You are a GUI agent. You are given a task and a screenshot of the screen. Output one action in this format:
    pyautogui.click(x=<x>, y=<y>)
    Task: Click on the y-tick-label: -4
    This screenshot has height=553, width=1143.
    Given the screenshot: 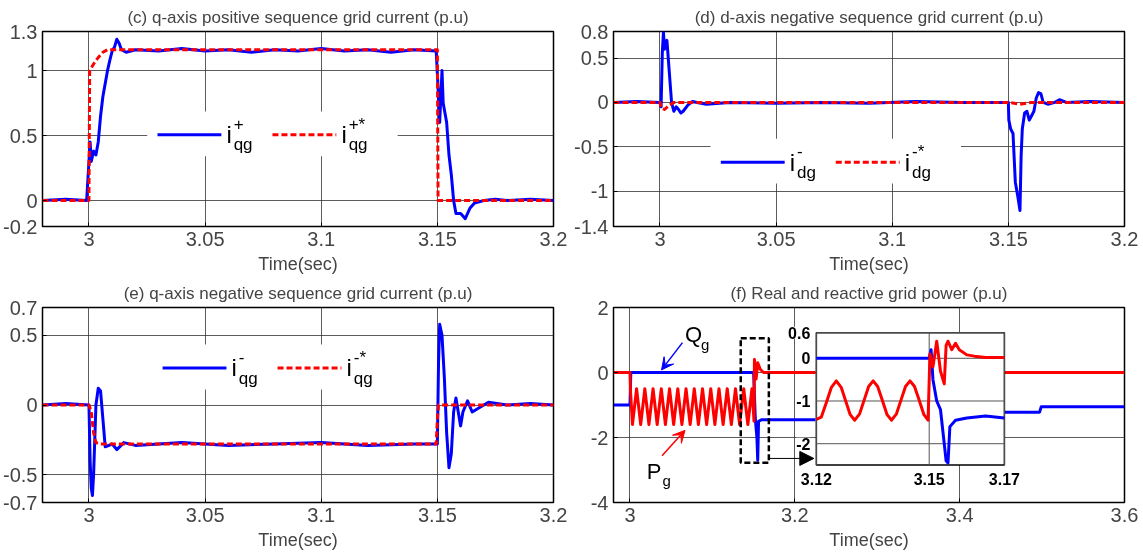 What is the action you would take?
    pyautogui.click(x=599, y=502)
    